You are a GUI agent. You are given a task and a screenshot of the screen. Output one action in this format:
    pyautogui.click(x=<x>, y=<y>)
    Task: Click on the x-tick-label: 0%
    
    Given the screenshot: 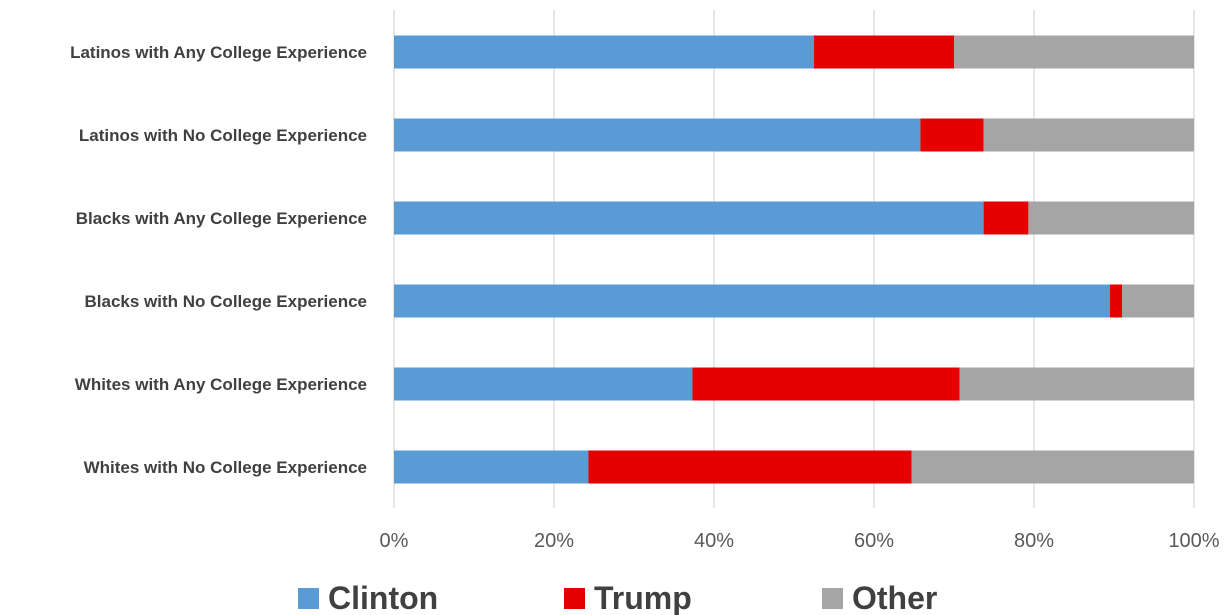 What is the action you would take?
    pyautogui.click(x=394, y=541)
    